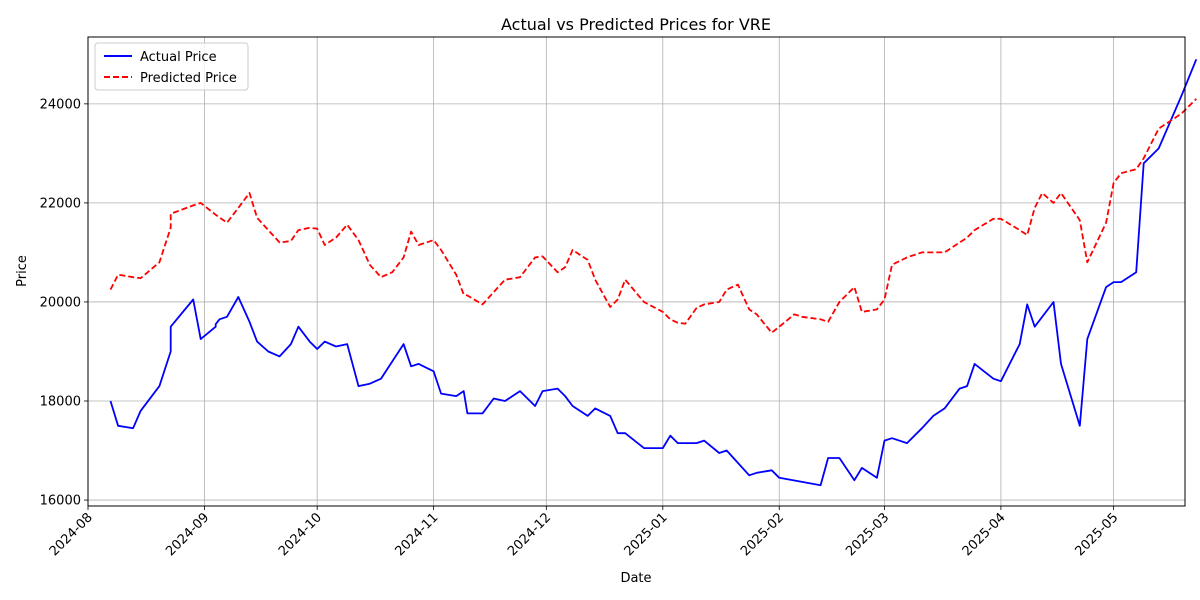 This screenshot has height=600, width=1200. Describe the element at coordinates (60, 203) in the screenshot. I see `y-tick-label: 22000` at that location.